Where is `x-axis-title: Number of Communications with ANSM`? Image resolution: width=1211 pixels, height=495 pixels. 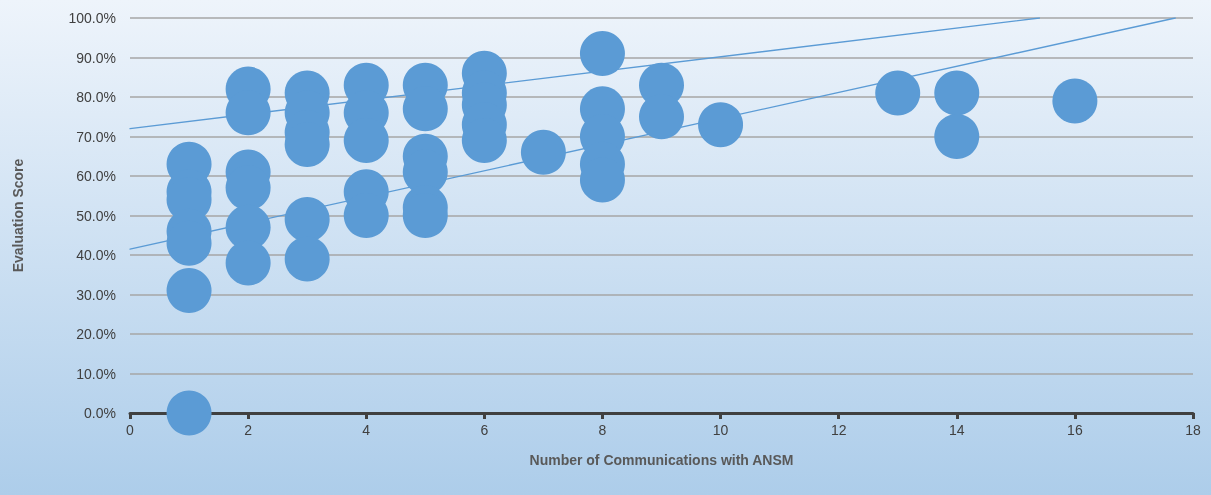
x-axis-title: Number of Communications with ANSM is located at coordinates (661, 460).